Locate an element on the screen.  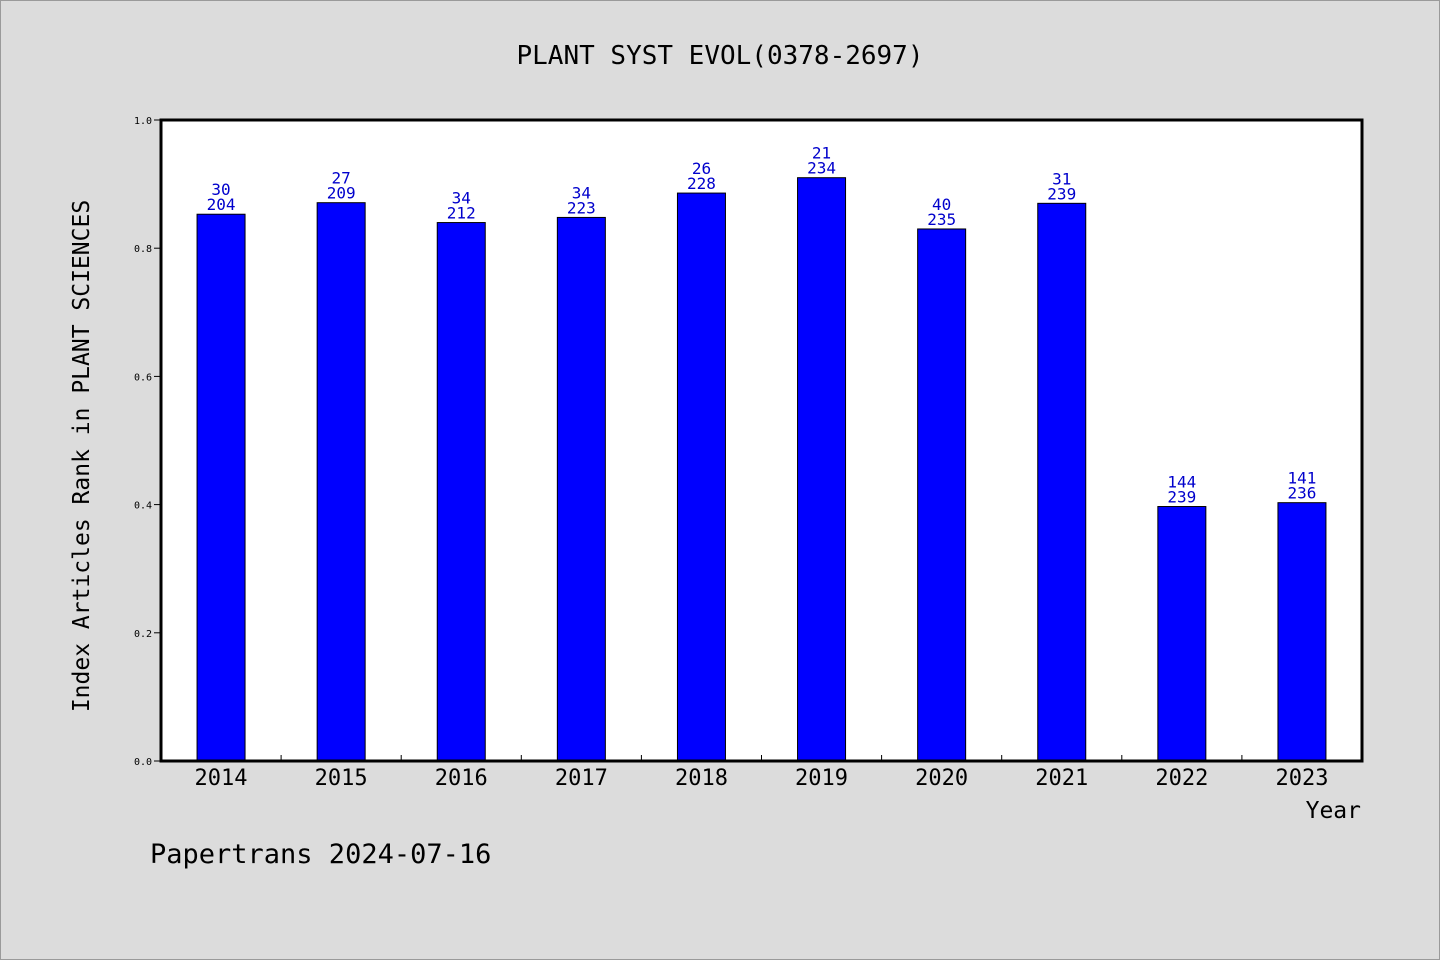
bar-2021 is located at coordinates (1062, 482).